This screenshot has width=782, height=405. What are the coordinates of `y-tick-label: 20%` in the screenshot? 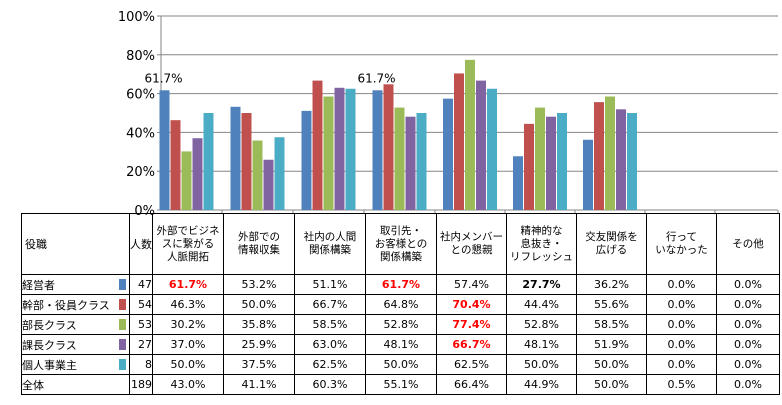 It's located at (140, 172).